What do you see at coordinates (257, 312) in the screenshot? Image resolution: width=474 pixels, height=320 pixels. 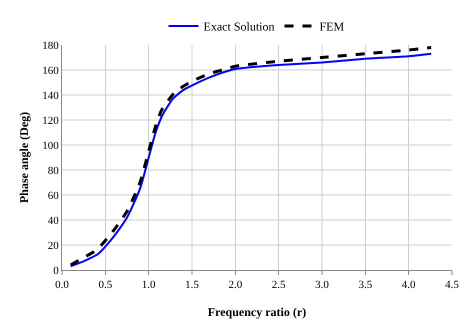 I see `x-axis-title: Frequency ratio (r)` at bounding box center [257, 312].